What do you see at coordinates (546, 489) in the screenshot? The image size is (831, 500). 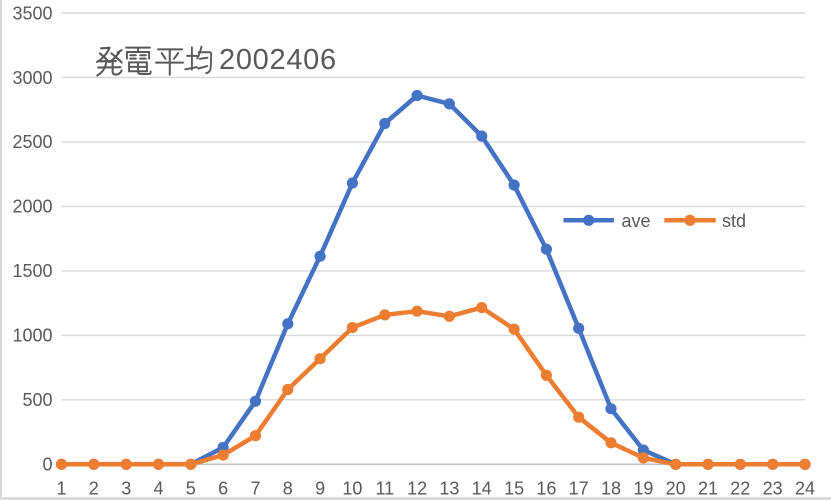 I see `svg-text: 16` at bounding box center [546, 489].